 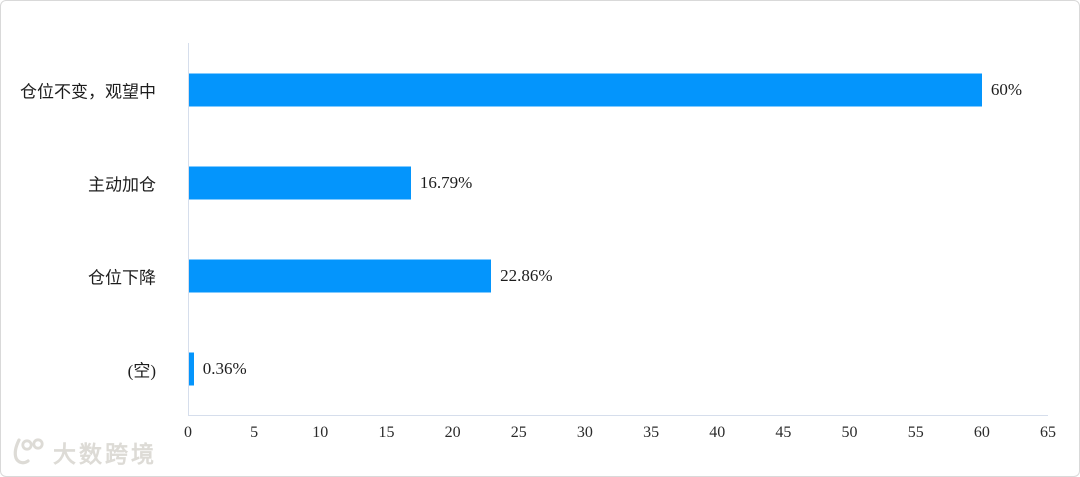 I want to click on x-tick-label: 55, so click(x=915, y=432).